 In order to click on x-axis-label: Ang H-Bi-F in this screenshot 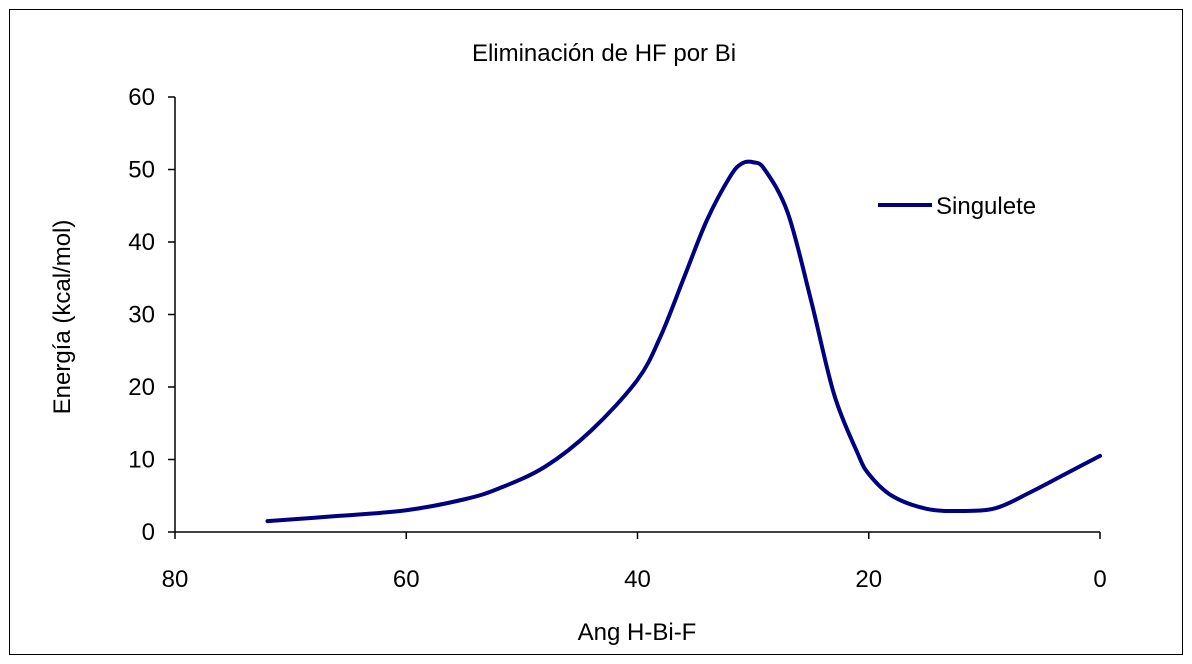, I will do `click(637, 632)`.